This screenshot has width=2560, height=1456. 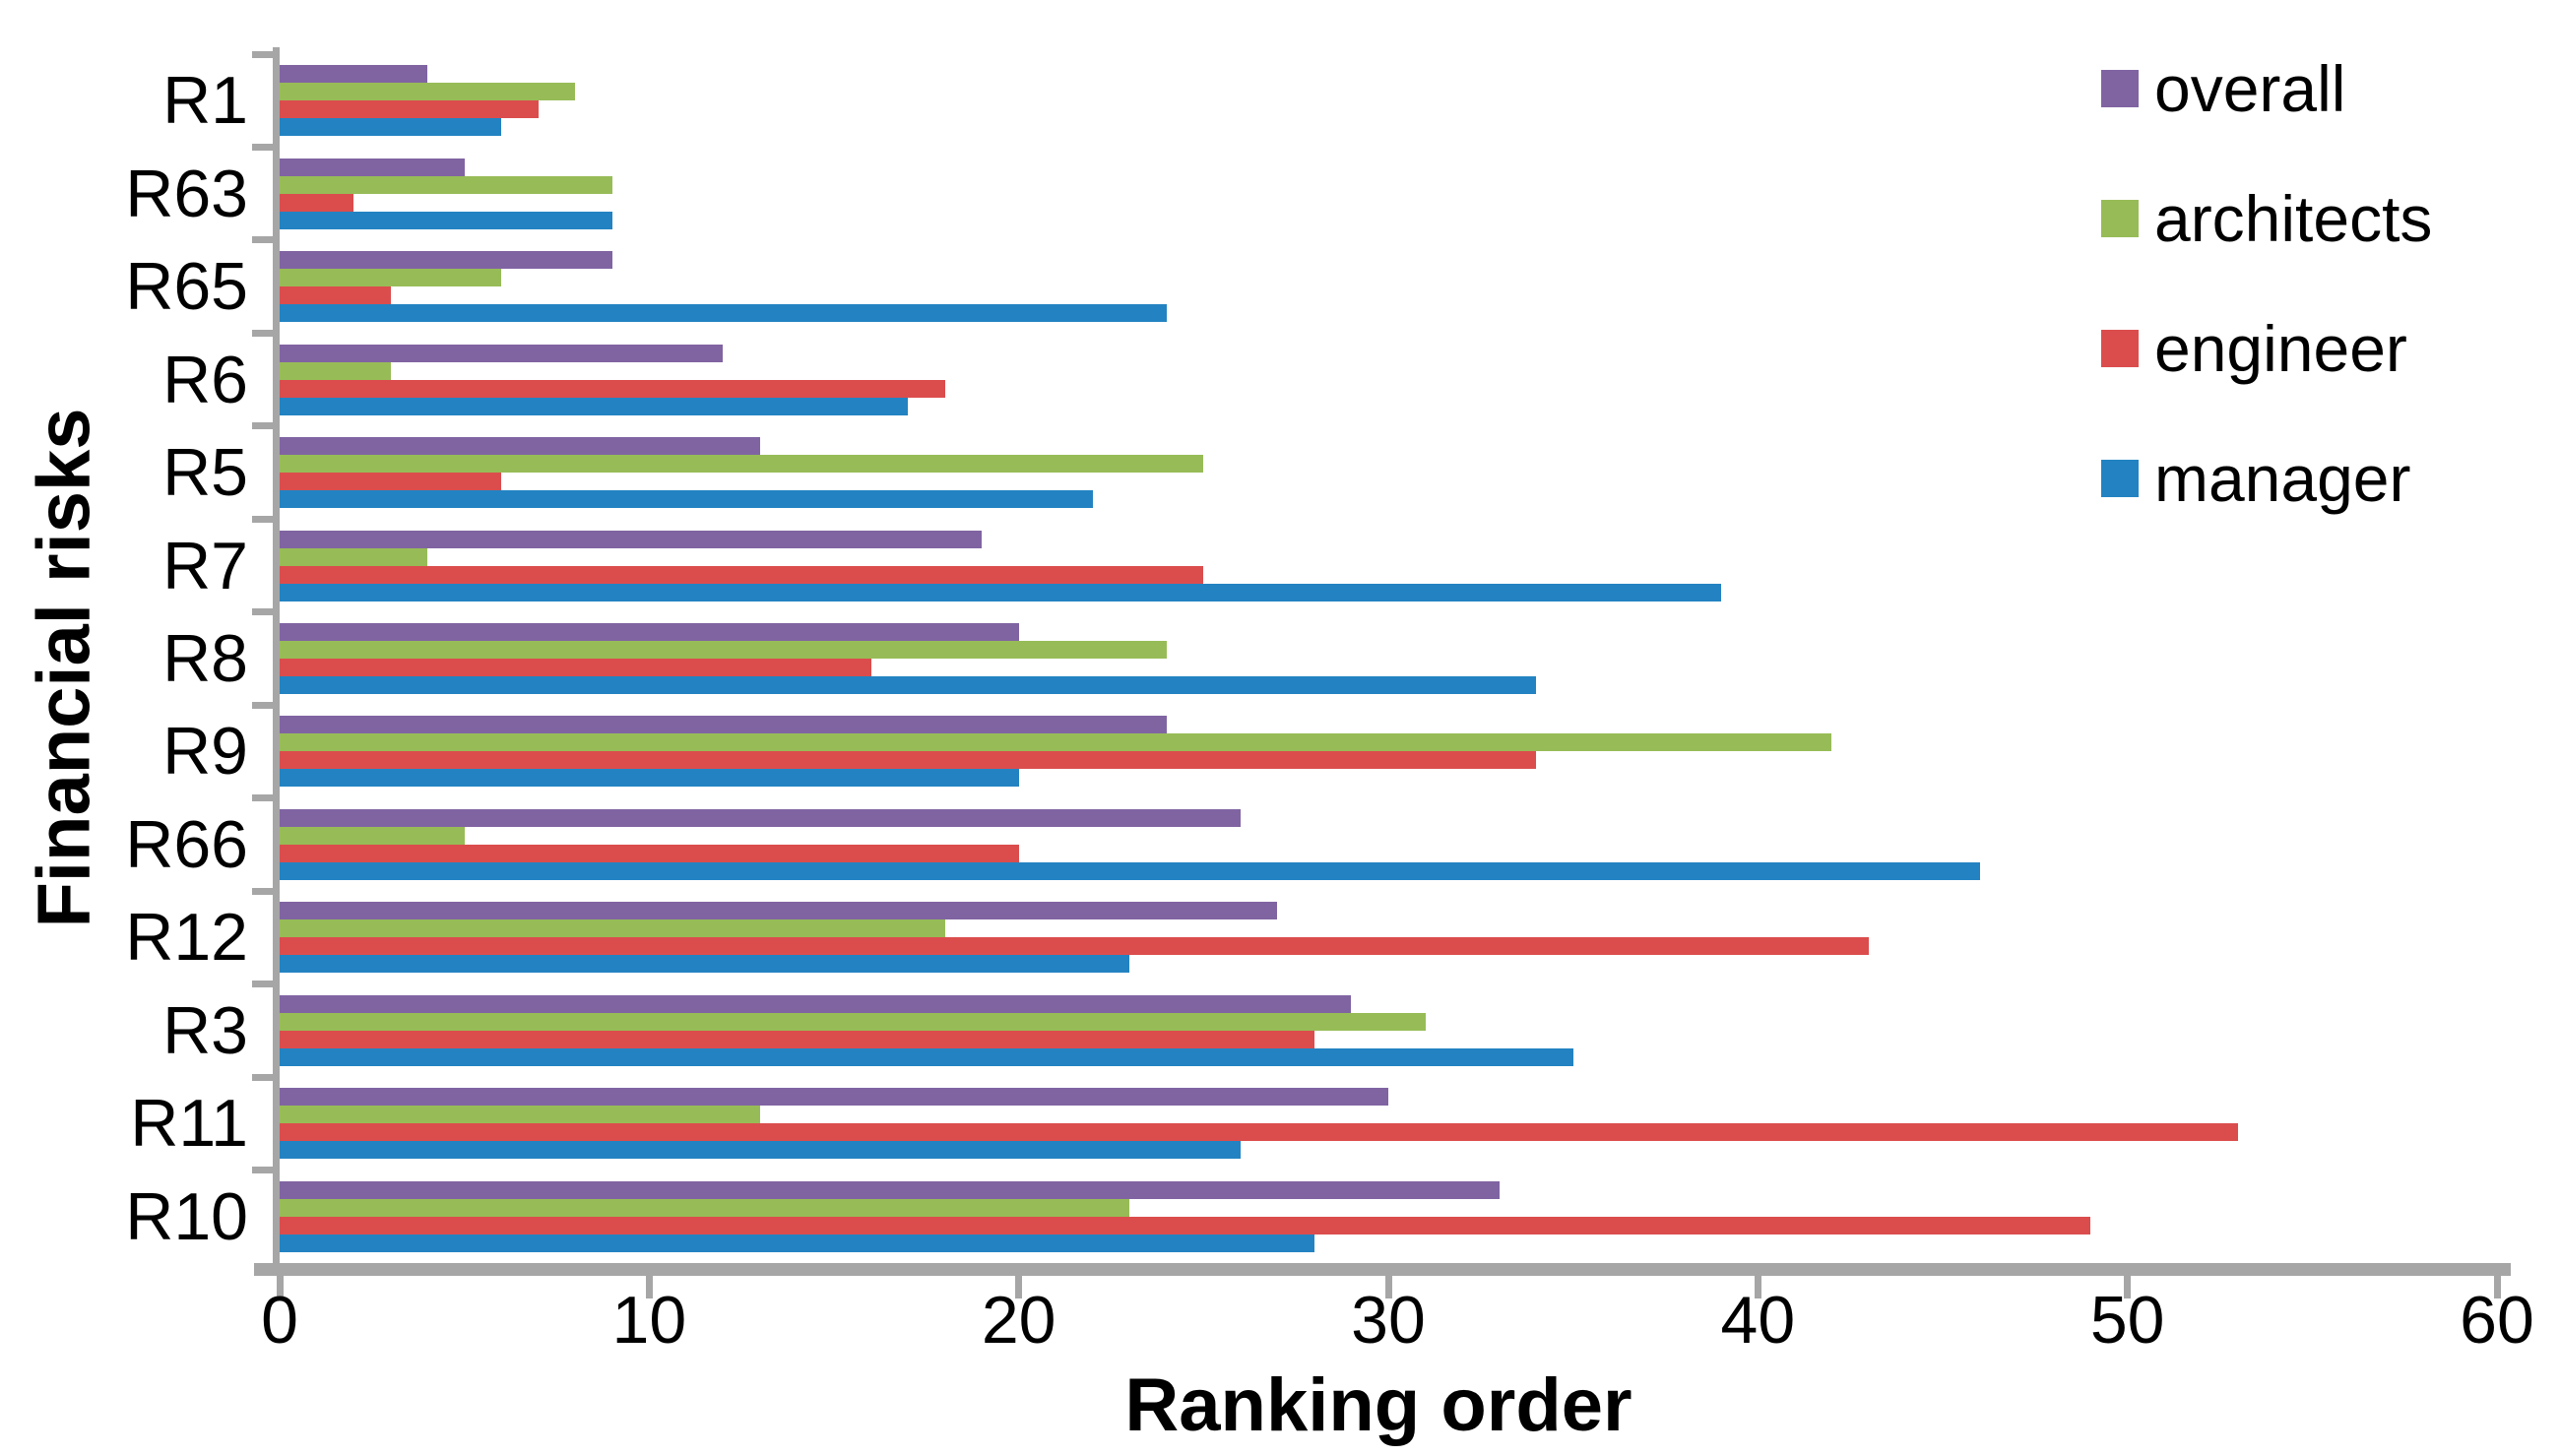 I want to click on legend: overall architects engineer manager, so click(x=2266, y=311).